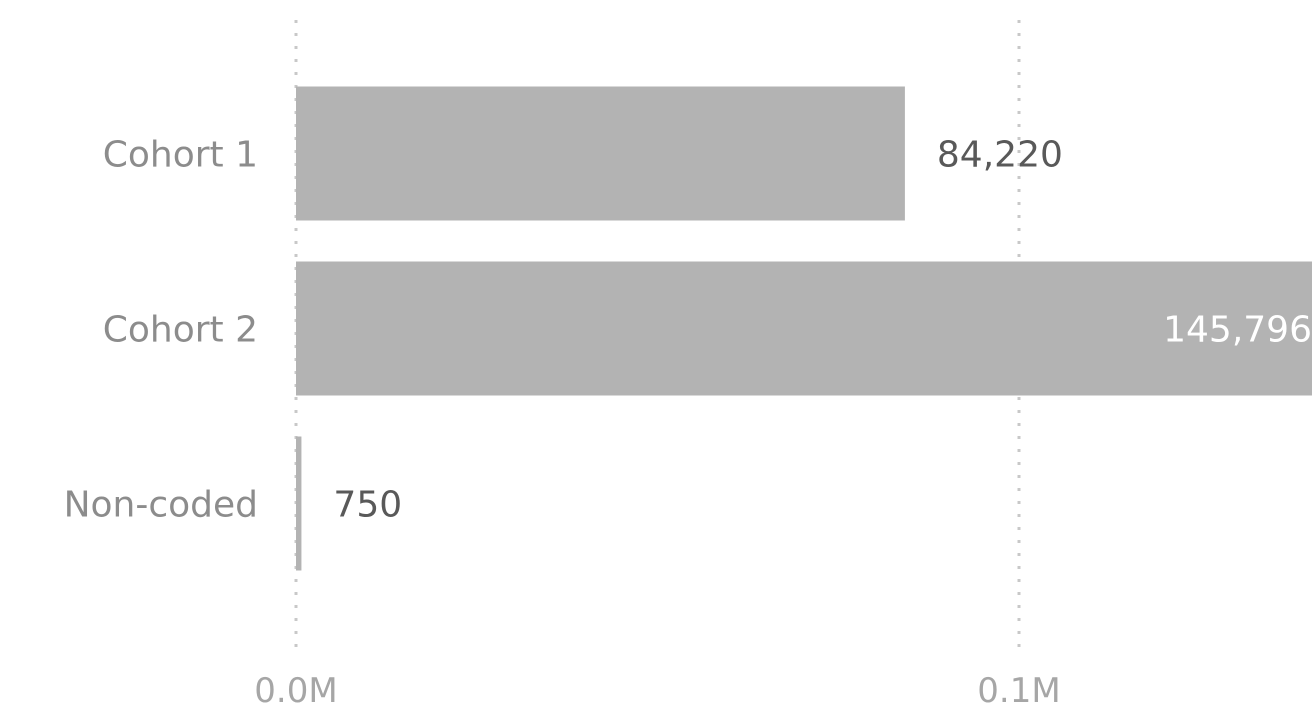  Describe the element at coordinates (180, 330) in the screenshot. I see `category-label: Cohort 2` at that location.